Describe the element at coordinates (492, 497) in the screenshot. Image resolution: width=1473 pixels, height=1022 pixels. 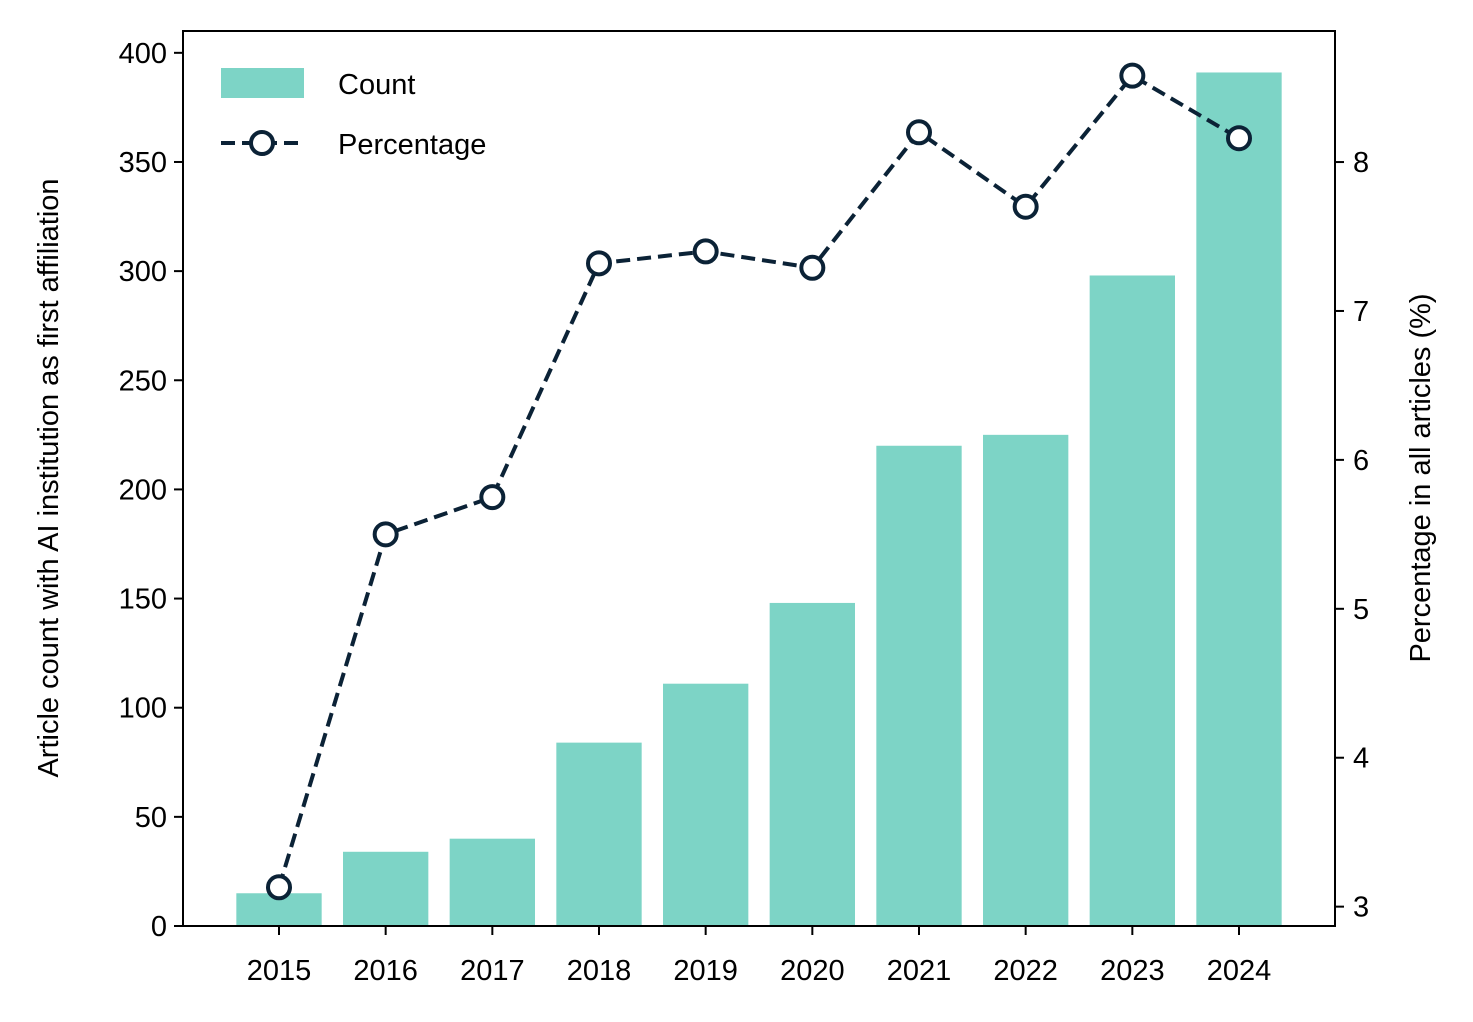
I see `percentage-point-2017` at that location.